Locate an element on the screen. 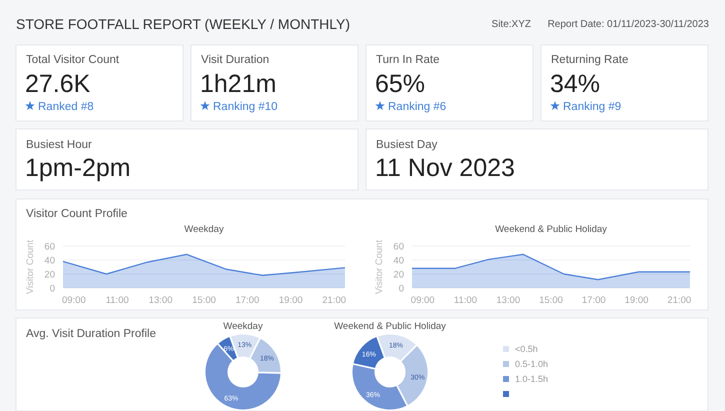 This screenshot has height=411, width=725. slice-label: Weekend & Public Holiday is located at coordinates (390, 326).